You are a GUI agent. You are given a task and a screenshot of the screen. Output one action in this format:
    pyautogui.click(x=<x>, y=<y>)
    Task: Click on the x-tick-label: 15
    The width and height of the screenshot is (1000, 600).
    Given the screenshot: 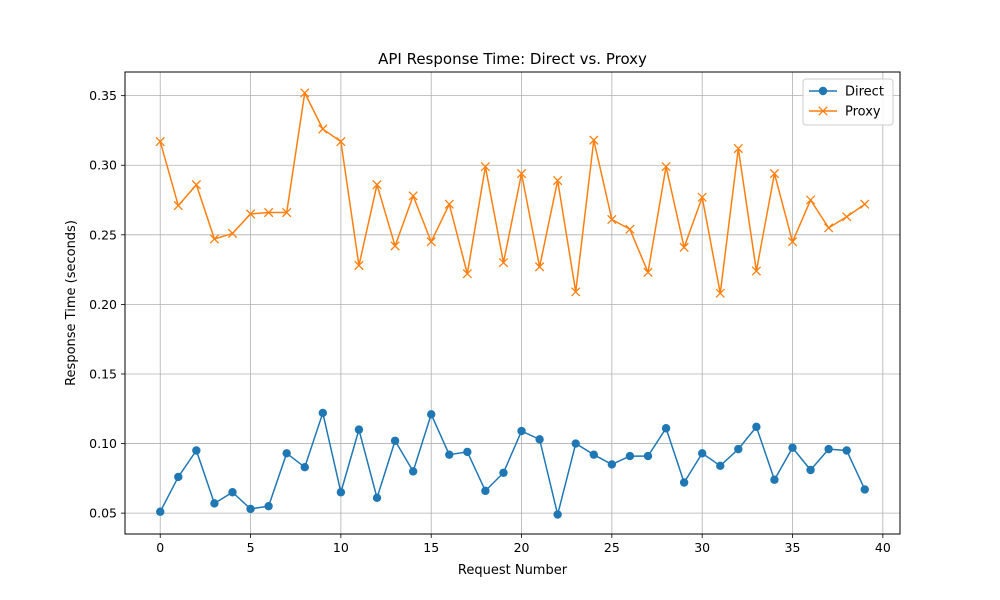 What is the action you would take?
    pyautogui.click(x=431, y=547)
    